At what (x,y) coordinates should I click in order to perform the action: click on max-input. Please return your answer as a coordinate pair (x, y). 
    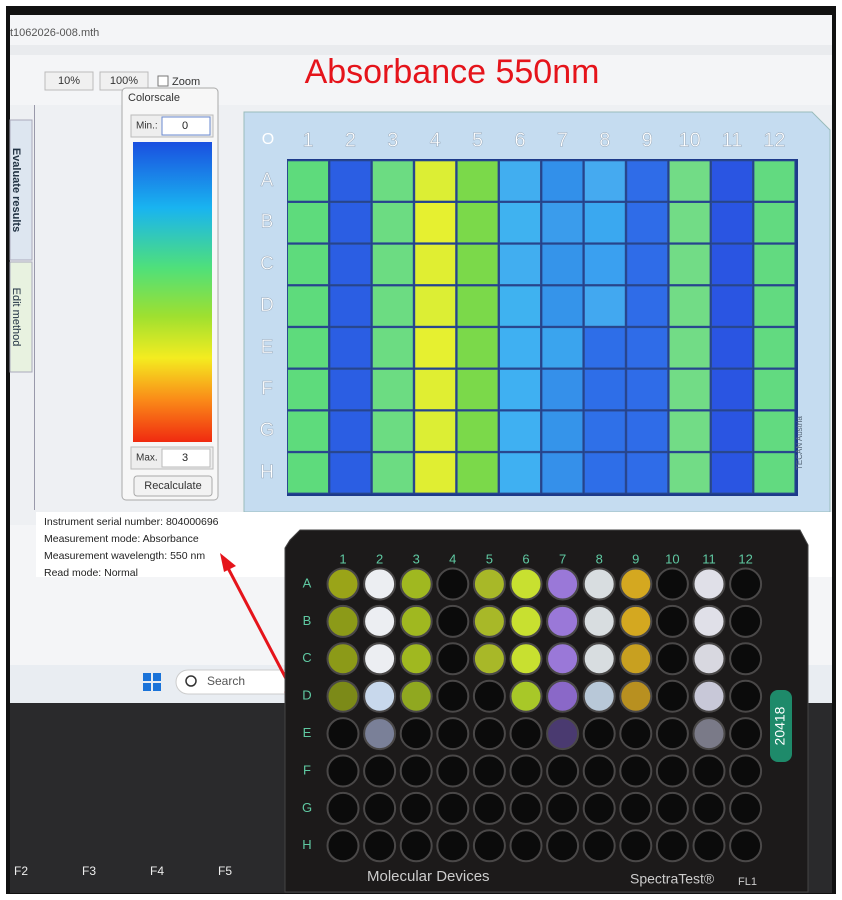
    Looking at the image, I should click on (186, 458).